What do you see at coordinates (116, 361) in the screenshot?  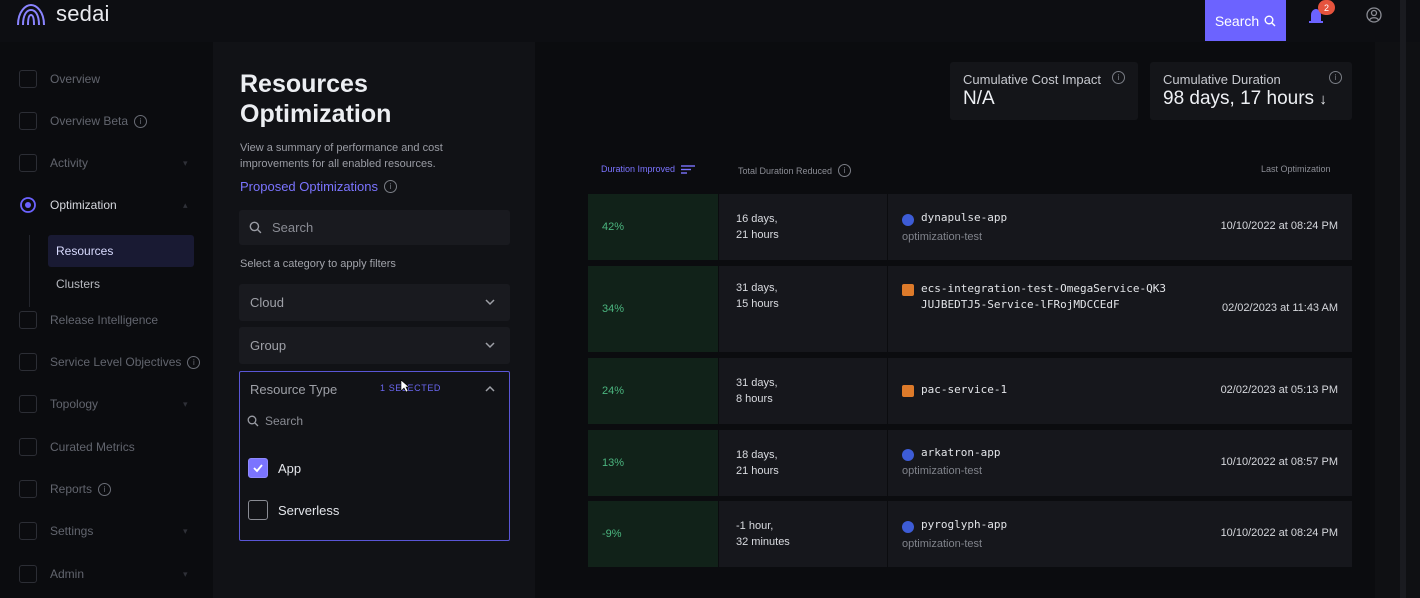 I see `sidebar-item-text: Service Level Objectives` at bounding box center [116, 361].